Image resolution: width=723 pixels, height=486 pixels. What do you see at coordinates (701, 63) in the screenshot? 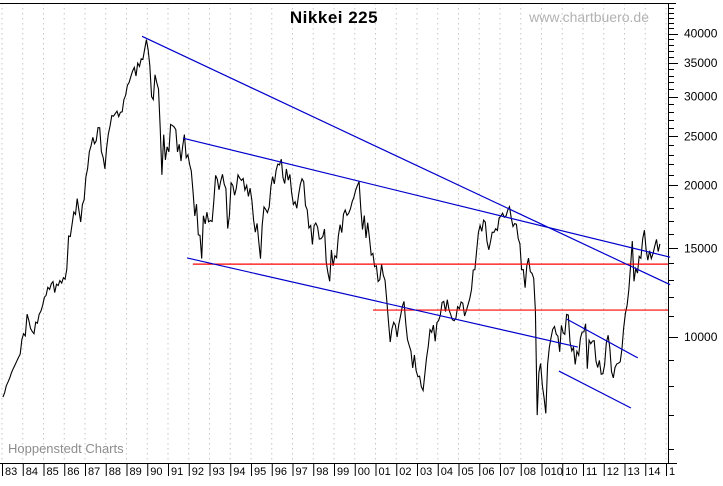
I see `svg-text: 35000` at bounding box center [701, 63].